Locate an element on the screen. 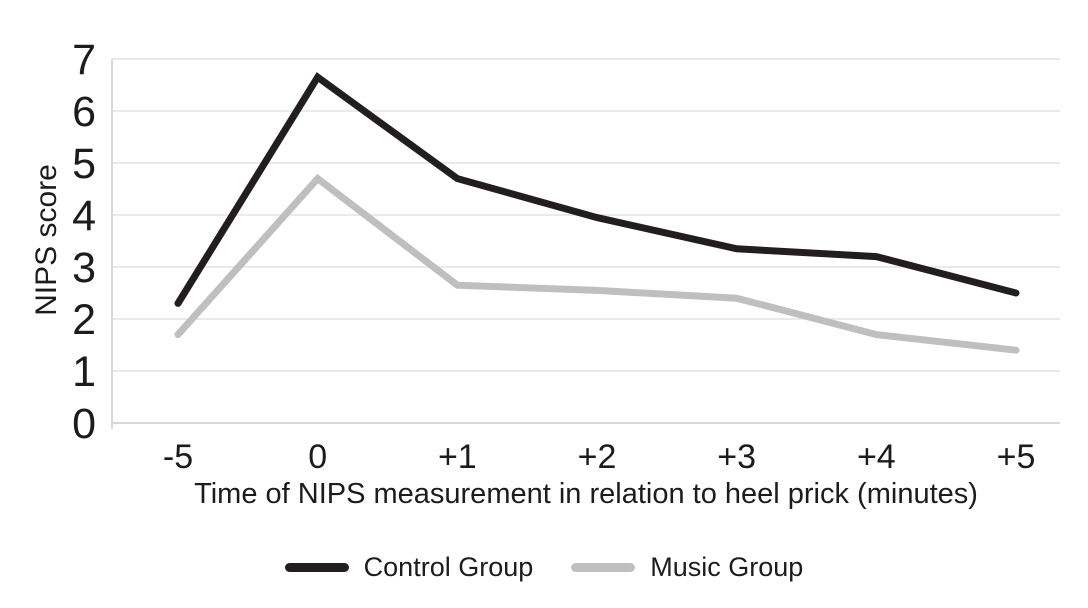 The image size is (1088, 608). x-tick-label: +3 is located at coordinates (736, 457).